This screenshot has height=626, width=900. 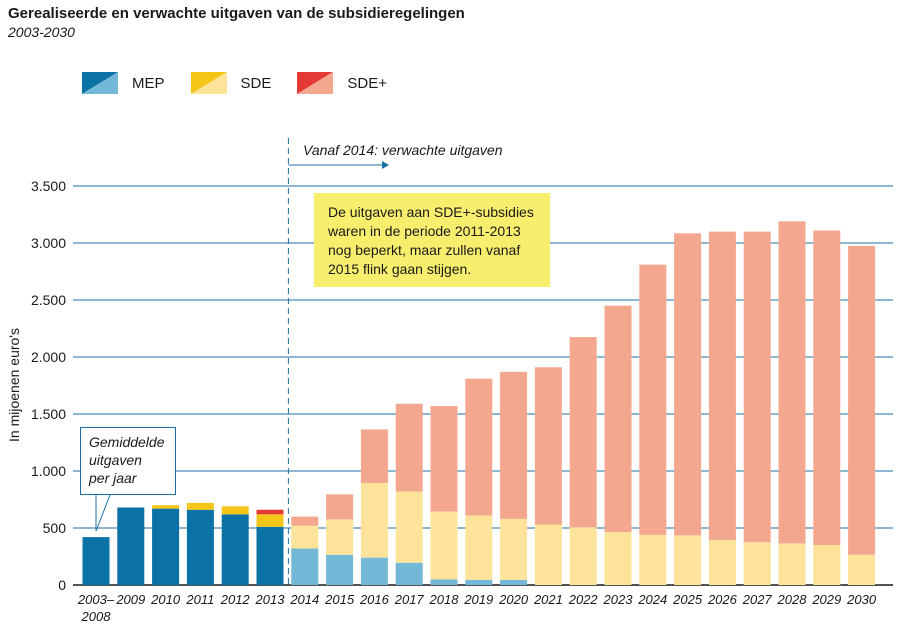 I want to click on y-tick-label: 1.000, so click(x=48, y=471).